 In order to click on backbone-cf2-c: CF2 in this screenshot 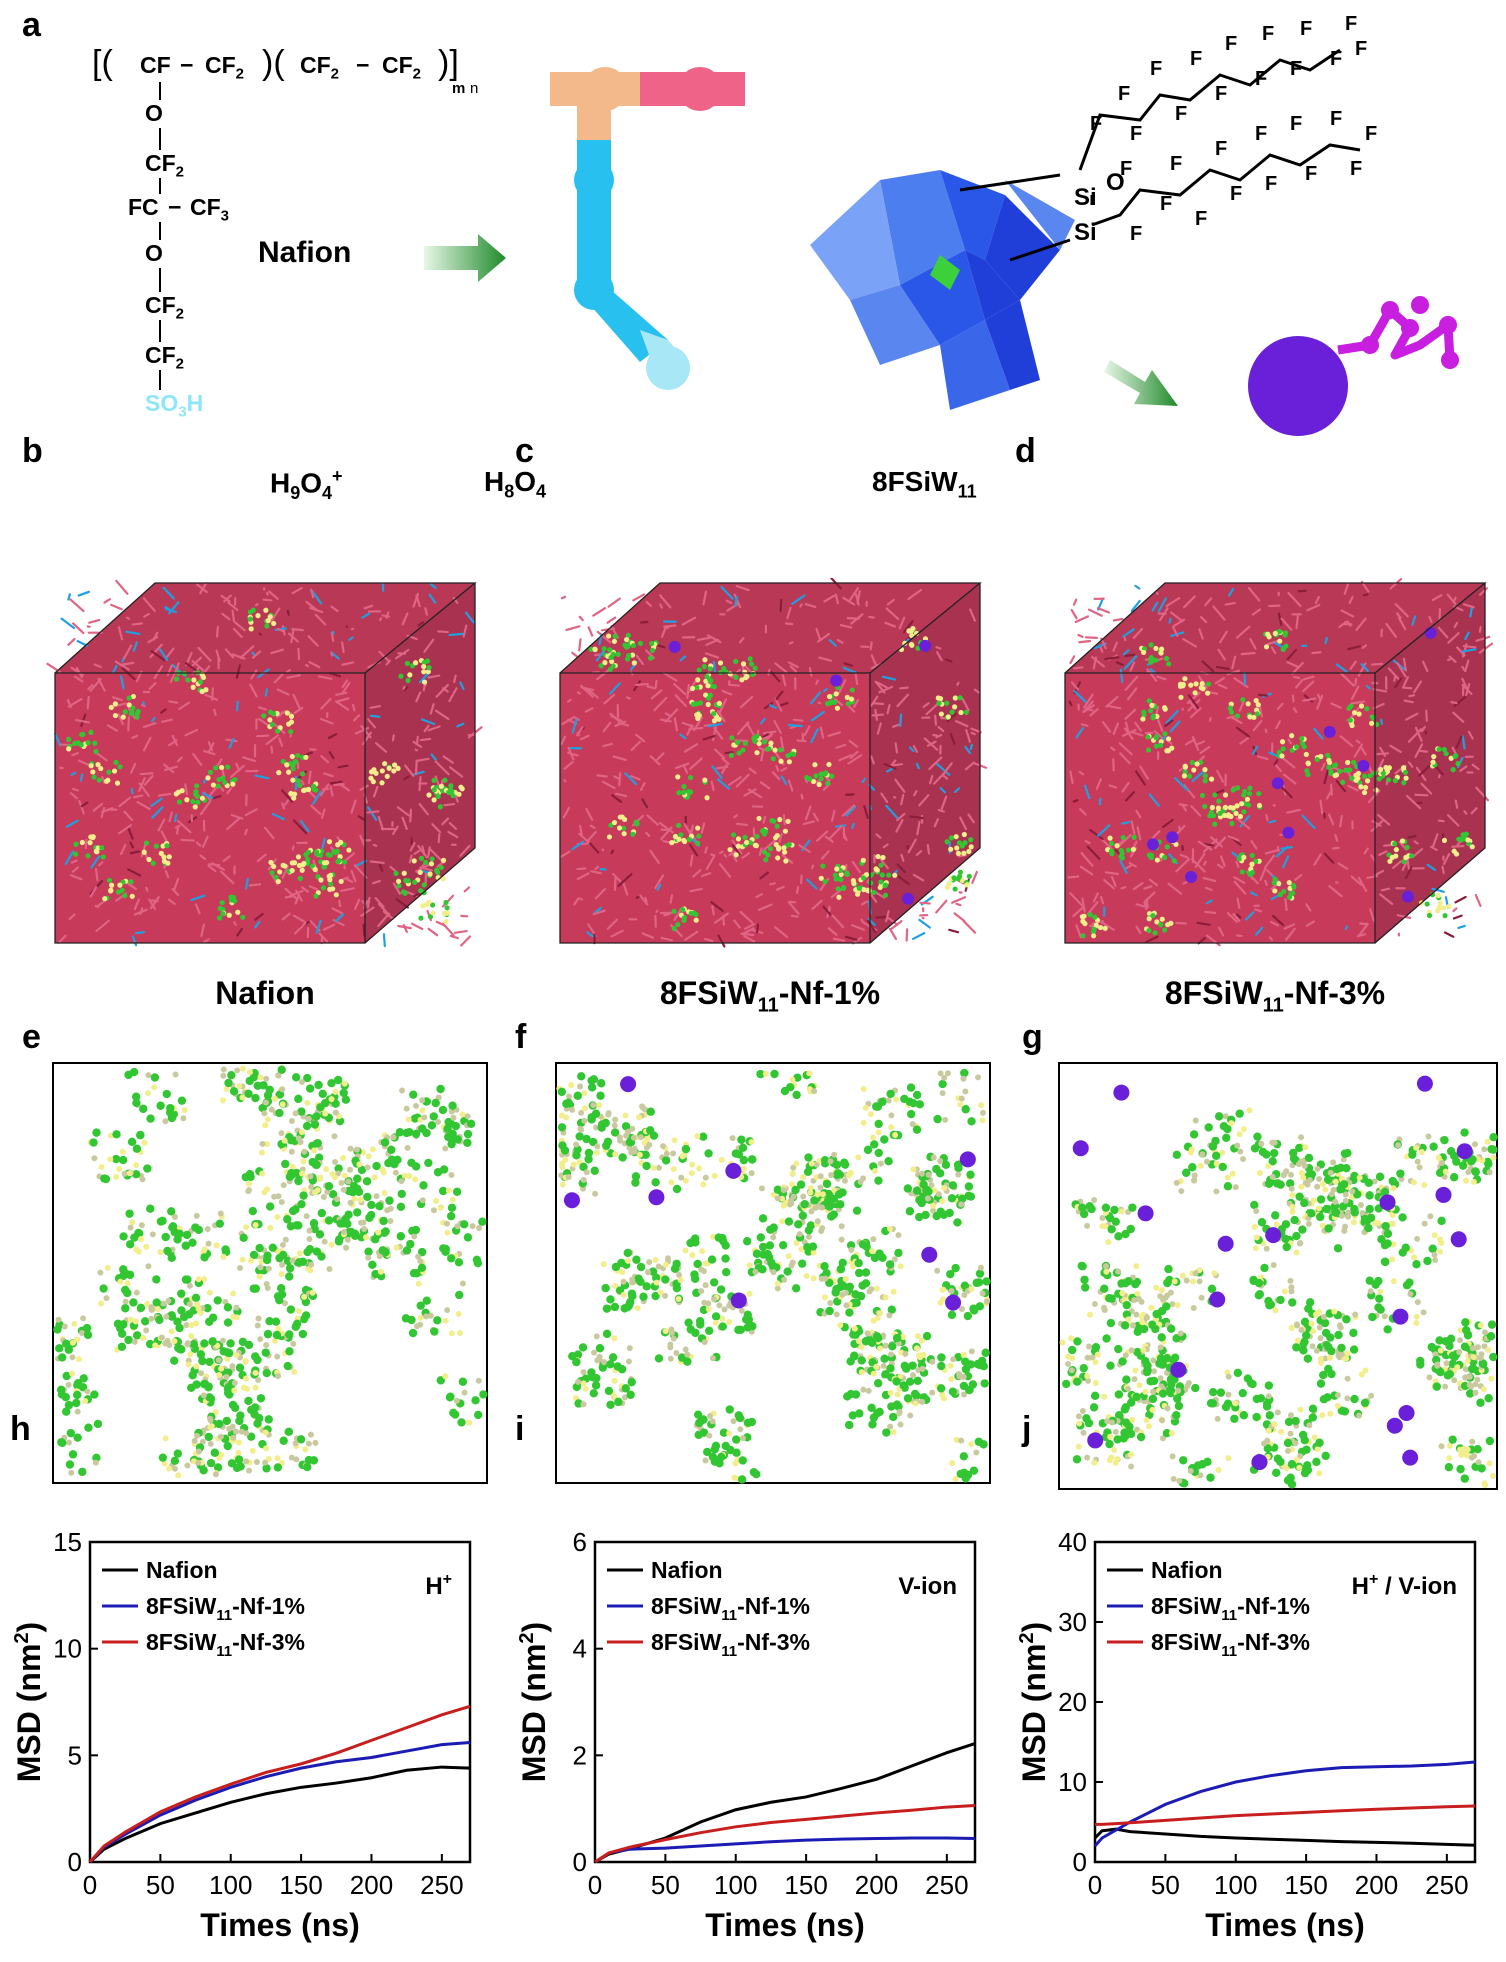, I will do `click(402, 67)`.